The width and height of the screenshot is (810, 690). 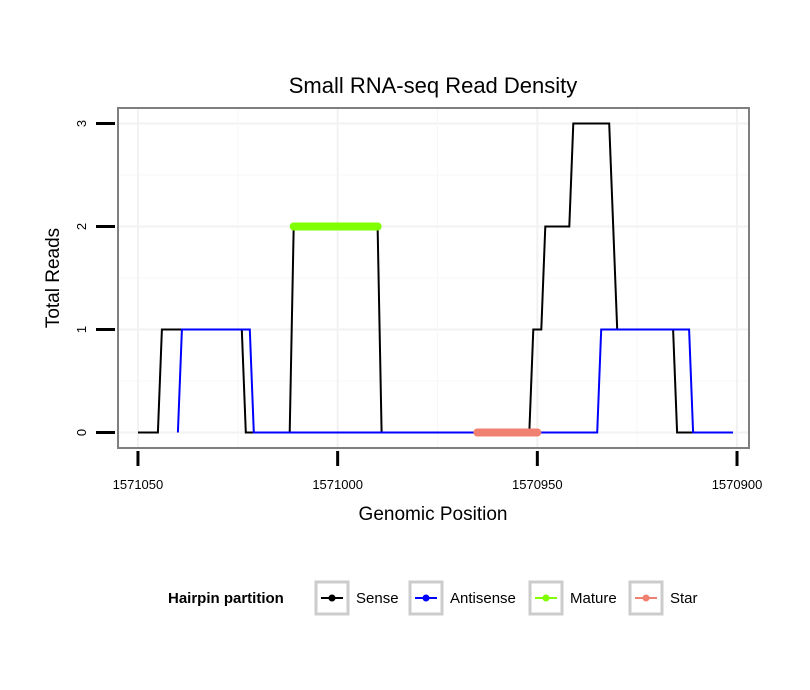 What do you see at coordinates (81, 432) in the screenshot?
I see `y-tick-label: 0` at bounding box center [81, 432].